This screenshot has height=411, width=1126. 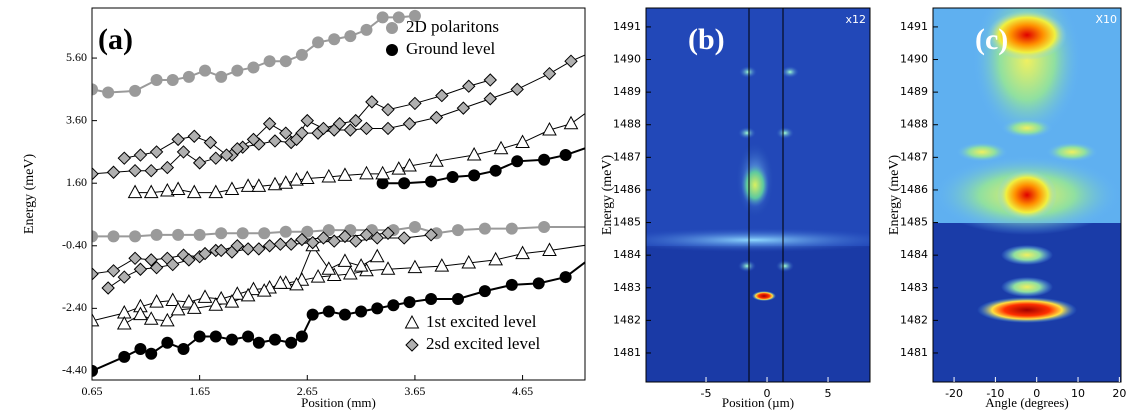 What do you see at coordinates (483, 343) in the screenshot?
I see `legend-label: 2sd excited level` at bounding box center [483, 343].